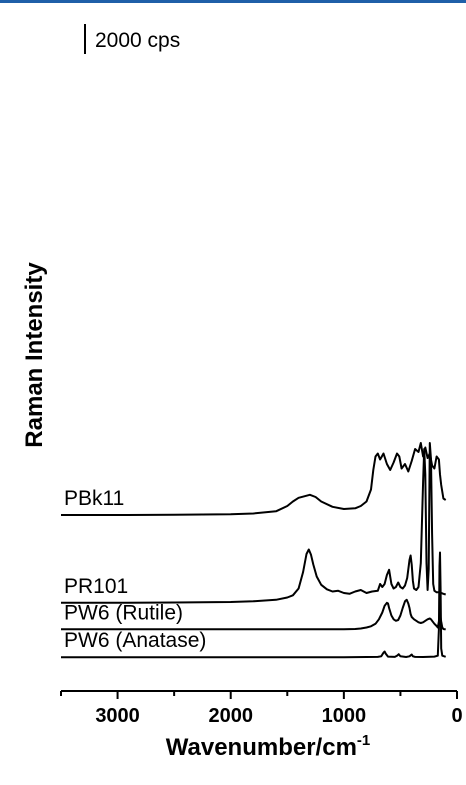 The width and height of the screenshot is (466, 785). What do you see at coordinates (233, 1) in the screenshot?
I see `top-border-line` at bounding box center [233, 1].